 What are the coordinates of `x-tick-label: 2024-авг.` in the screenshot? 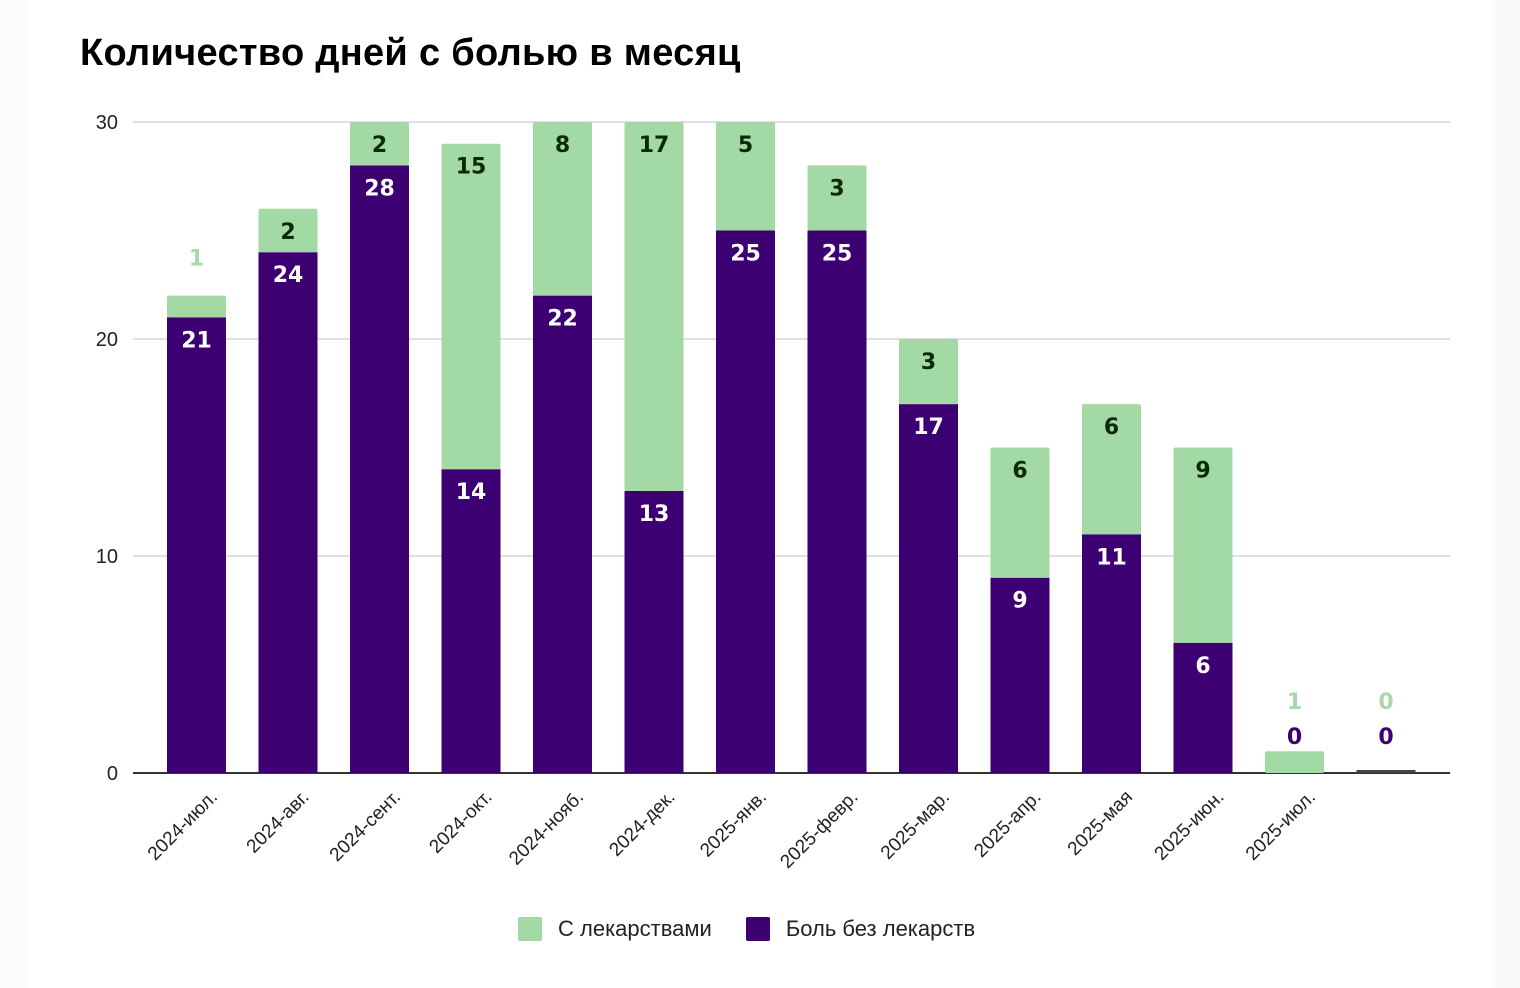 It's located at (278, 822).